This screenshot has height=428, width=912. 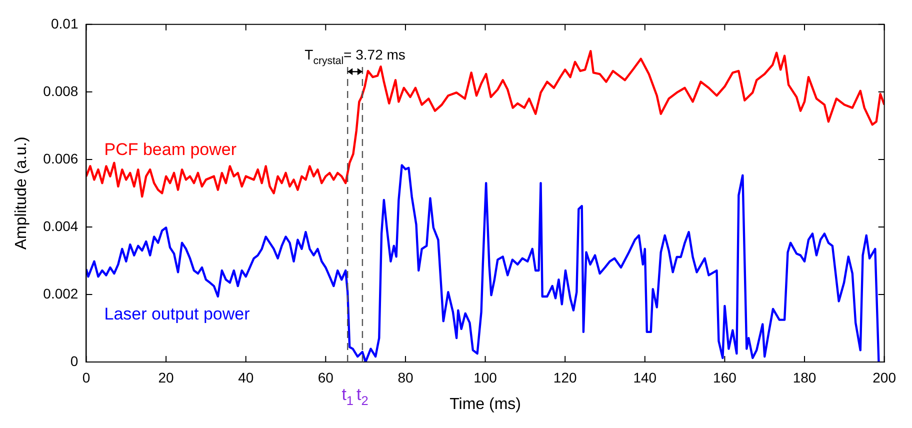 I want to click on y-tick-label: 0.004, so click(x=60, y=226).